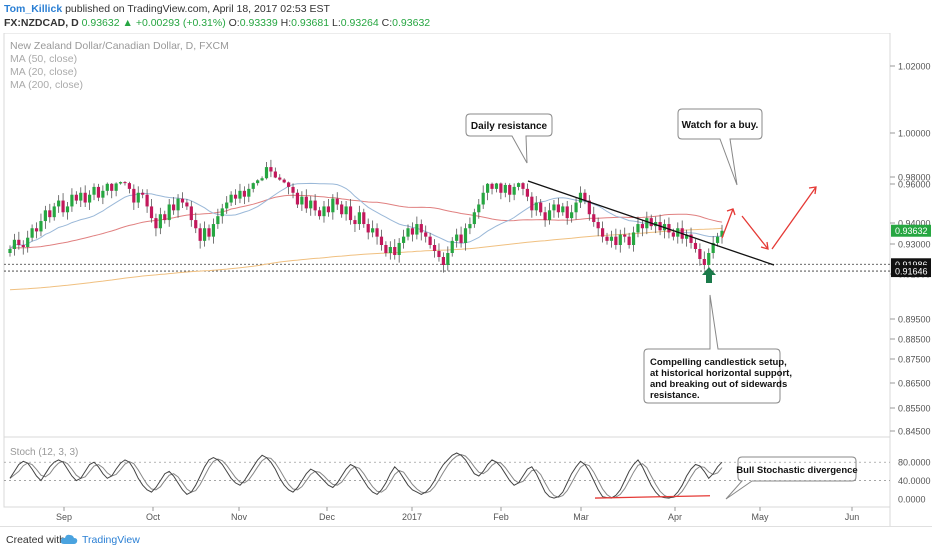  I want to click on legend-ma200: MA (200, close), so click(46, 85).